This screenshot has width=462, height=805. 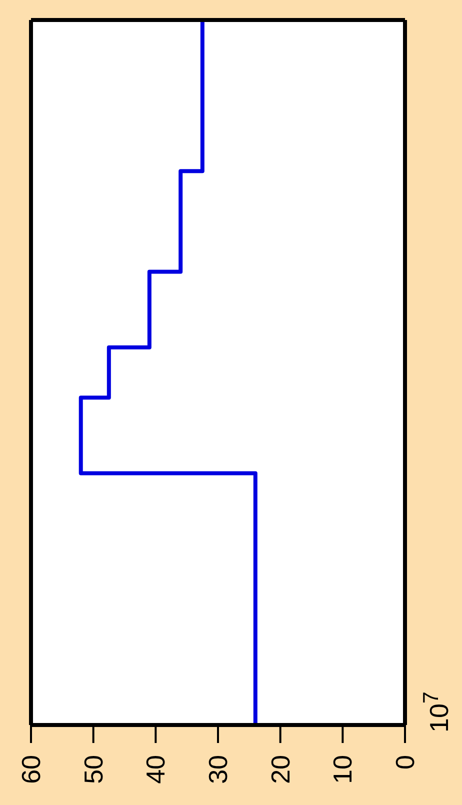 What do you see at coordinates (405, 762) in the screenshot?
I see `x-tick-label: 0` at bounding box center [405, 762].